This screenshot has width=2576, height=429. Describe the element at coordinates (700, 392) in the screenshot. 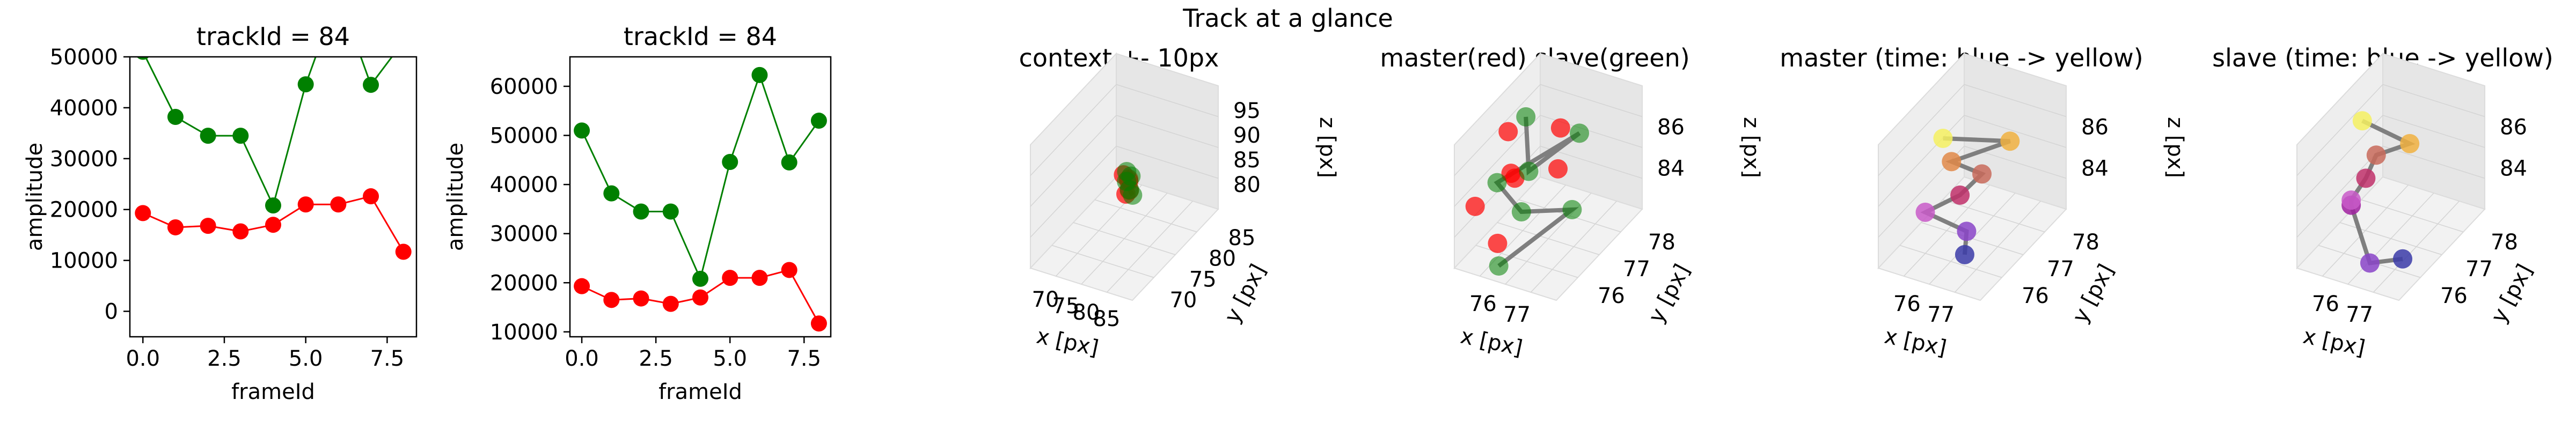

I see `x-axis-label: frameId` at that location.